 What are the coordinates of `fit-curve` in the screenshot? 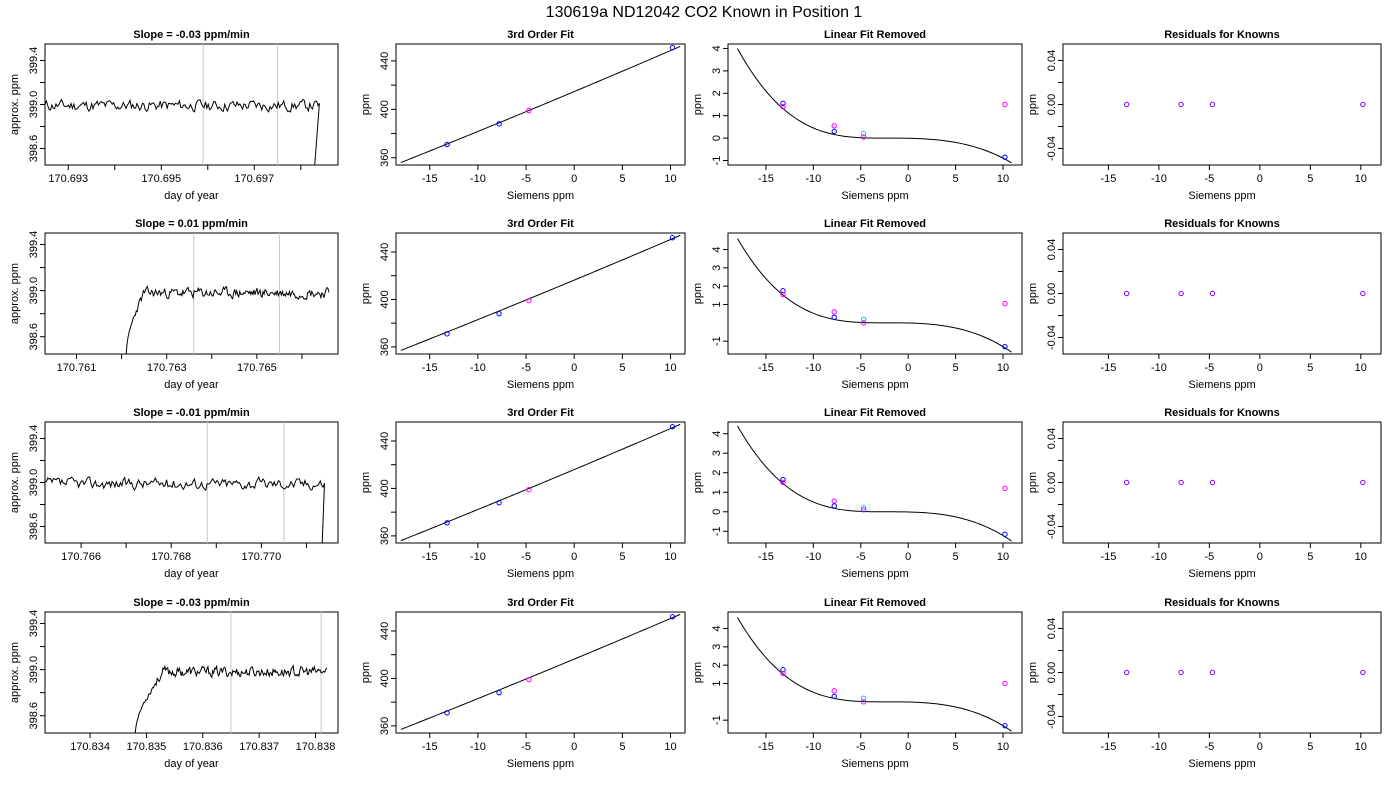 It's located at (874, 106).